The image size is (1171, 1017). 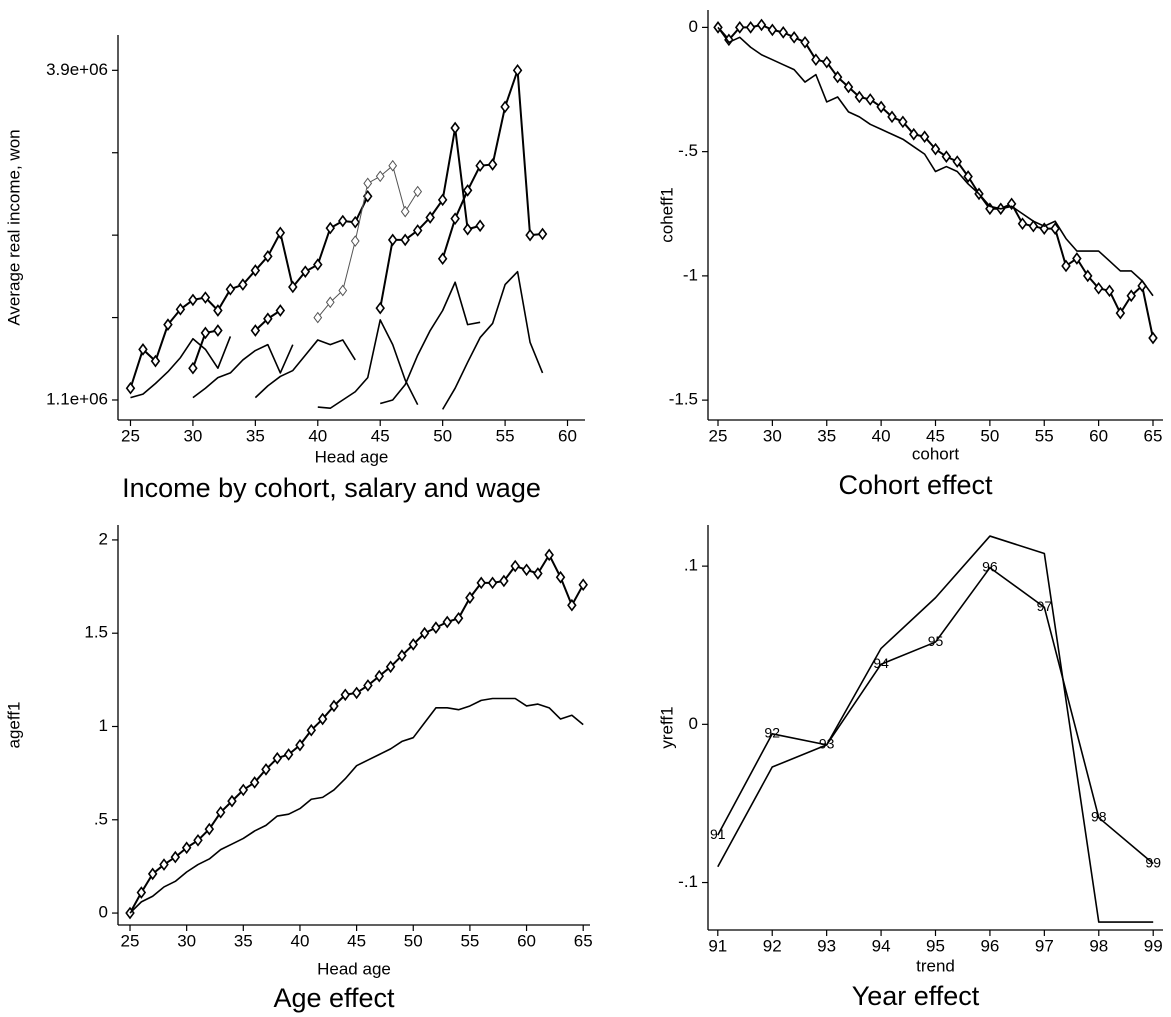 What do you see at coordinates (354, 968) in the screenshot?
I see `x-axis-title: Head age` at bounding box center [354, 968].